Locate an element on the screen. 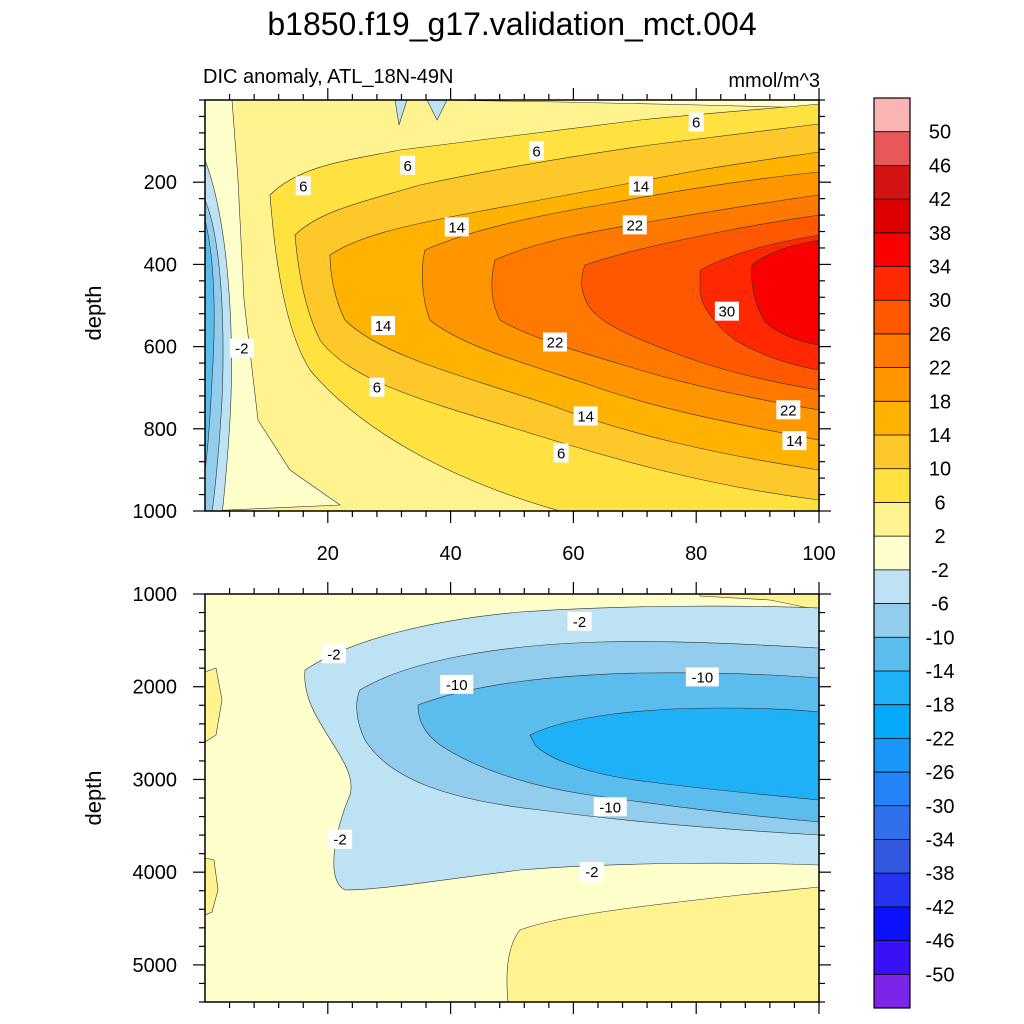 The image size is (1024, 1024). upper-x-tick-label: 80 is located at coordinates (696, 554).